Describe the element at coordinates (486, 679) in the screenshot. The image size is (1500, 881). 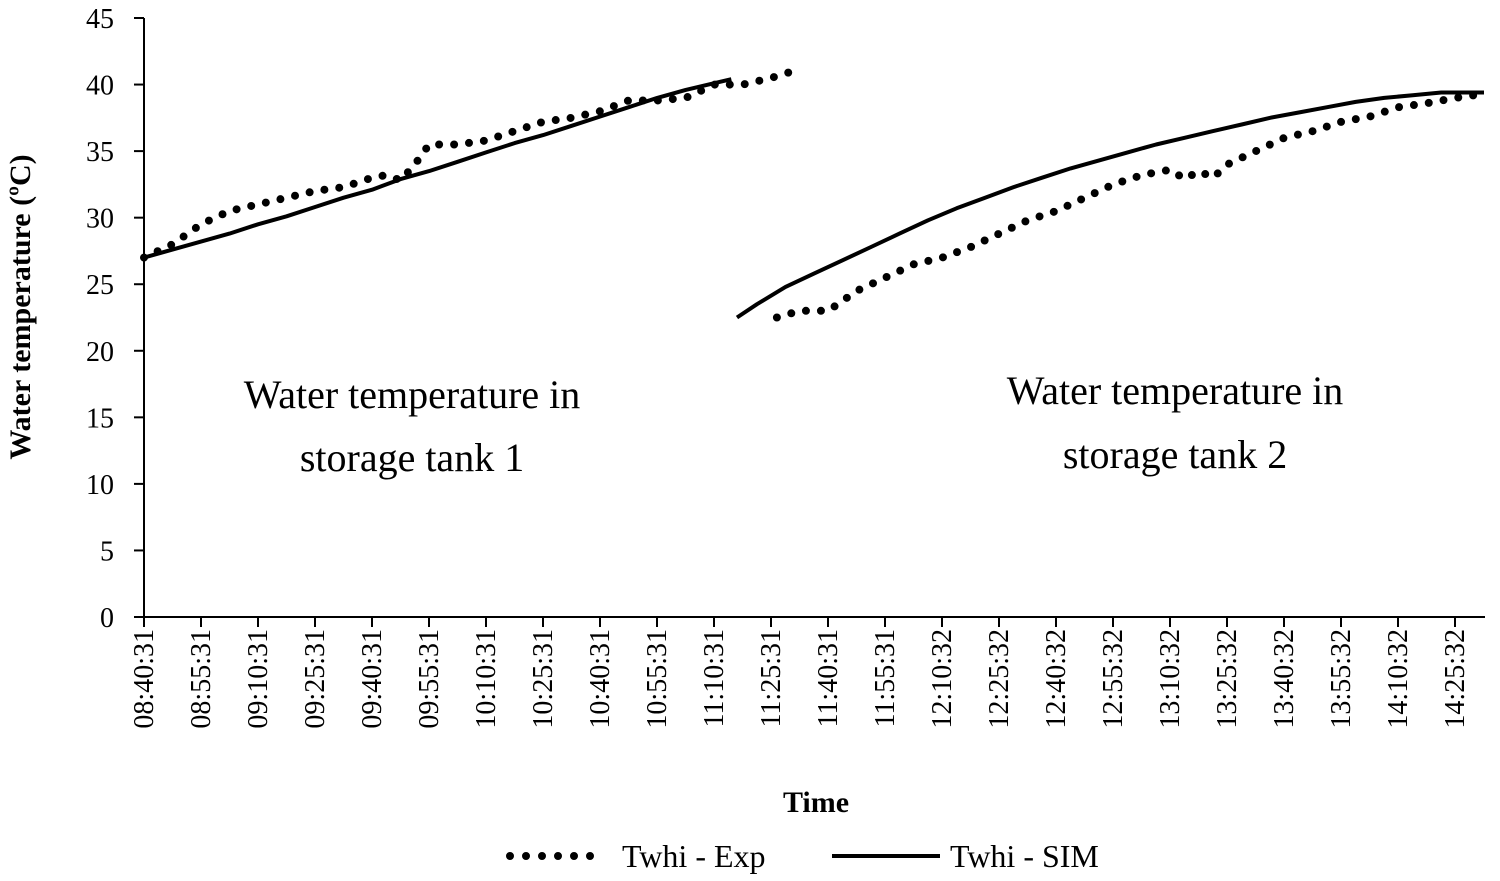
I see `x-tick-label: 10:10:31` at that location.